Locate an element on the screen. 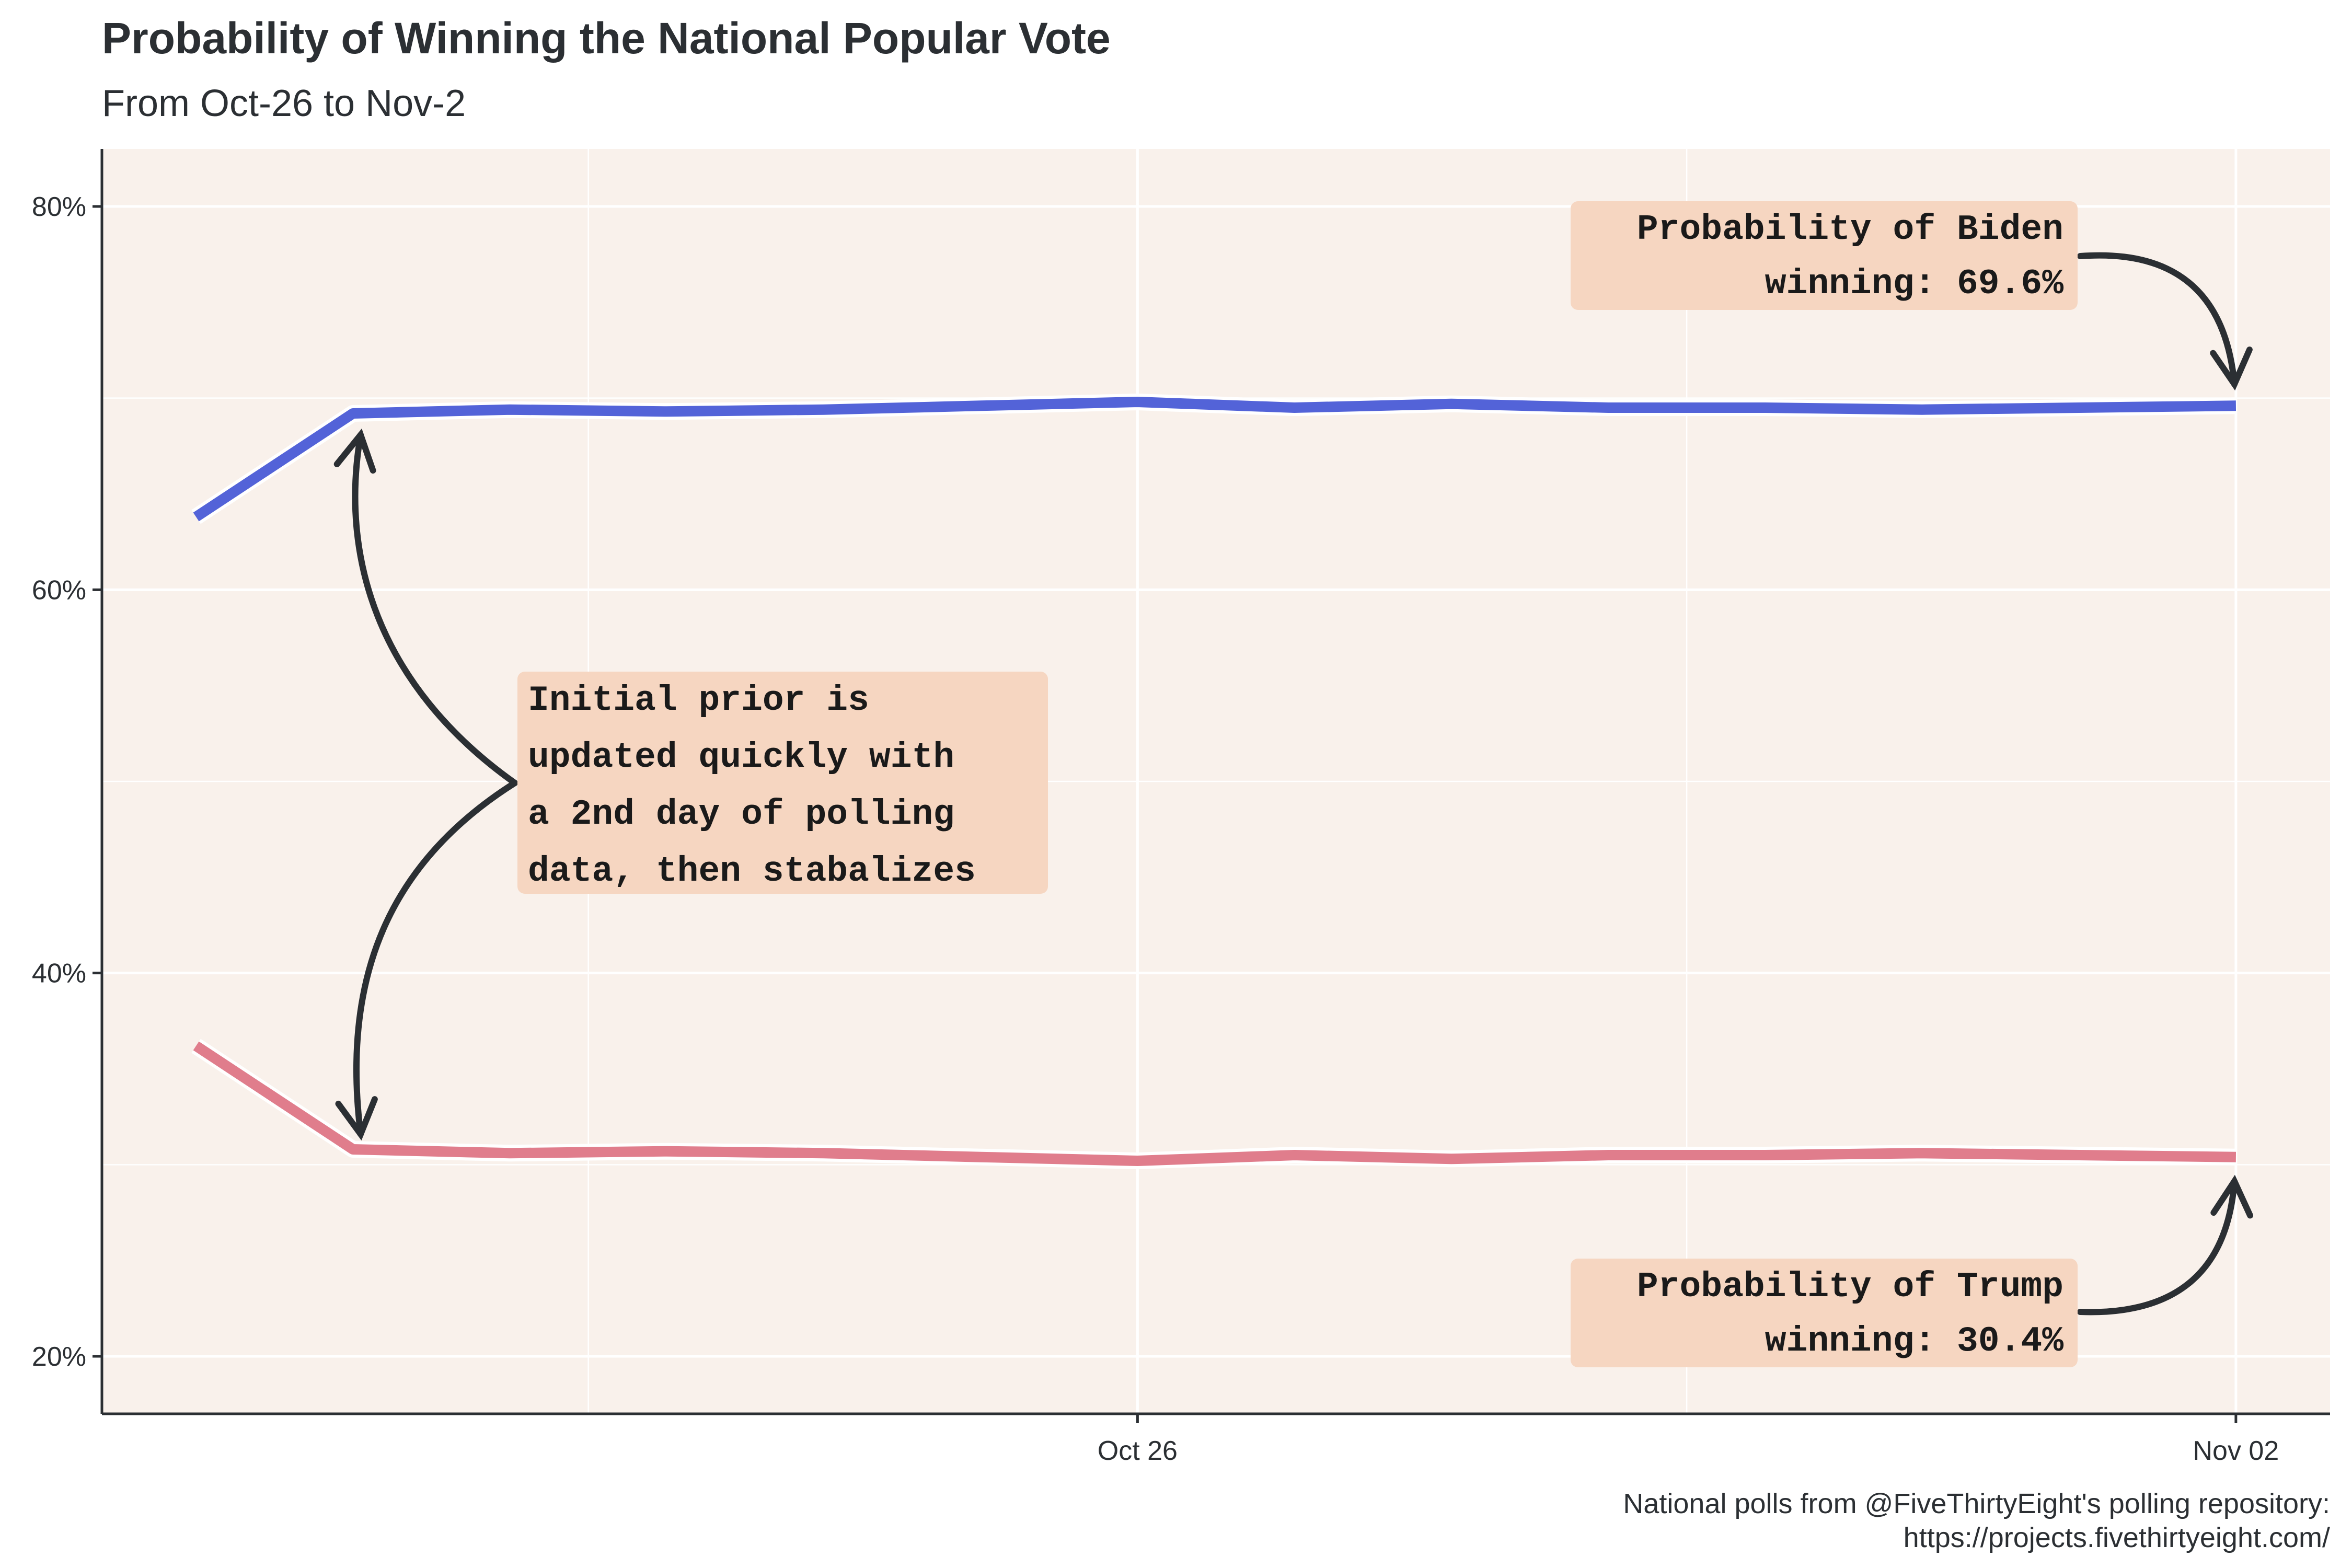 The image size is (2352, 1568). caption-url: https://projects.fivethirtyeight.com/ is located at coordinates (2117, 1537).